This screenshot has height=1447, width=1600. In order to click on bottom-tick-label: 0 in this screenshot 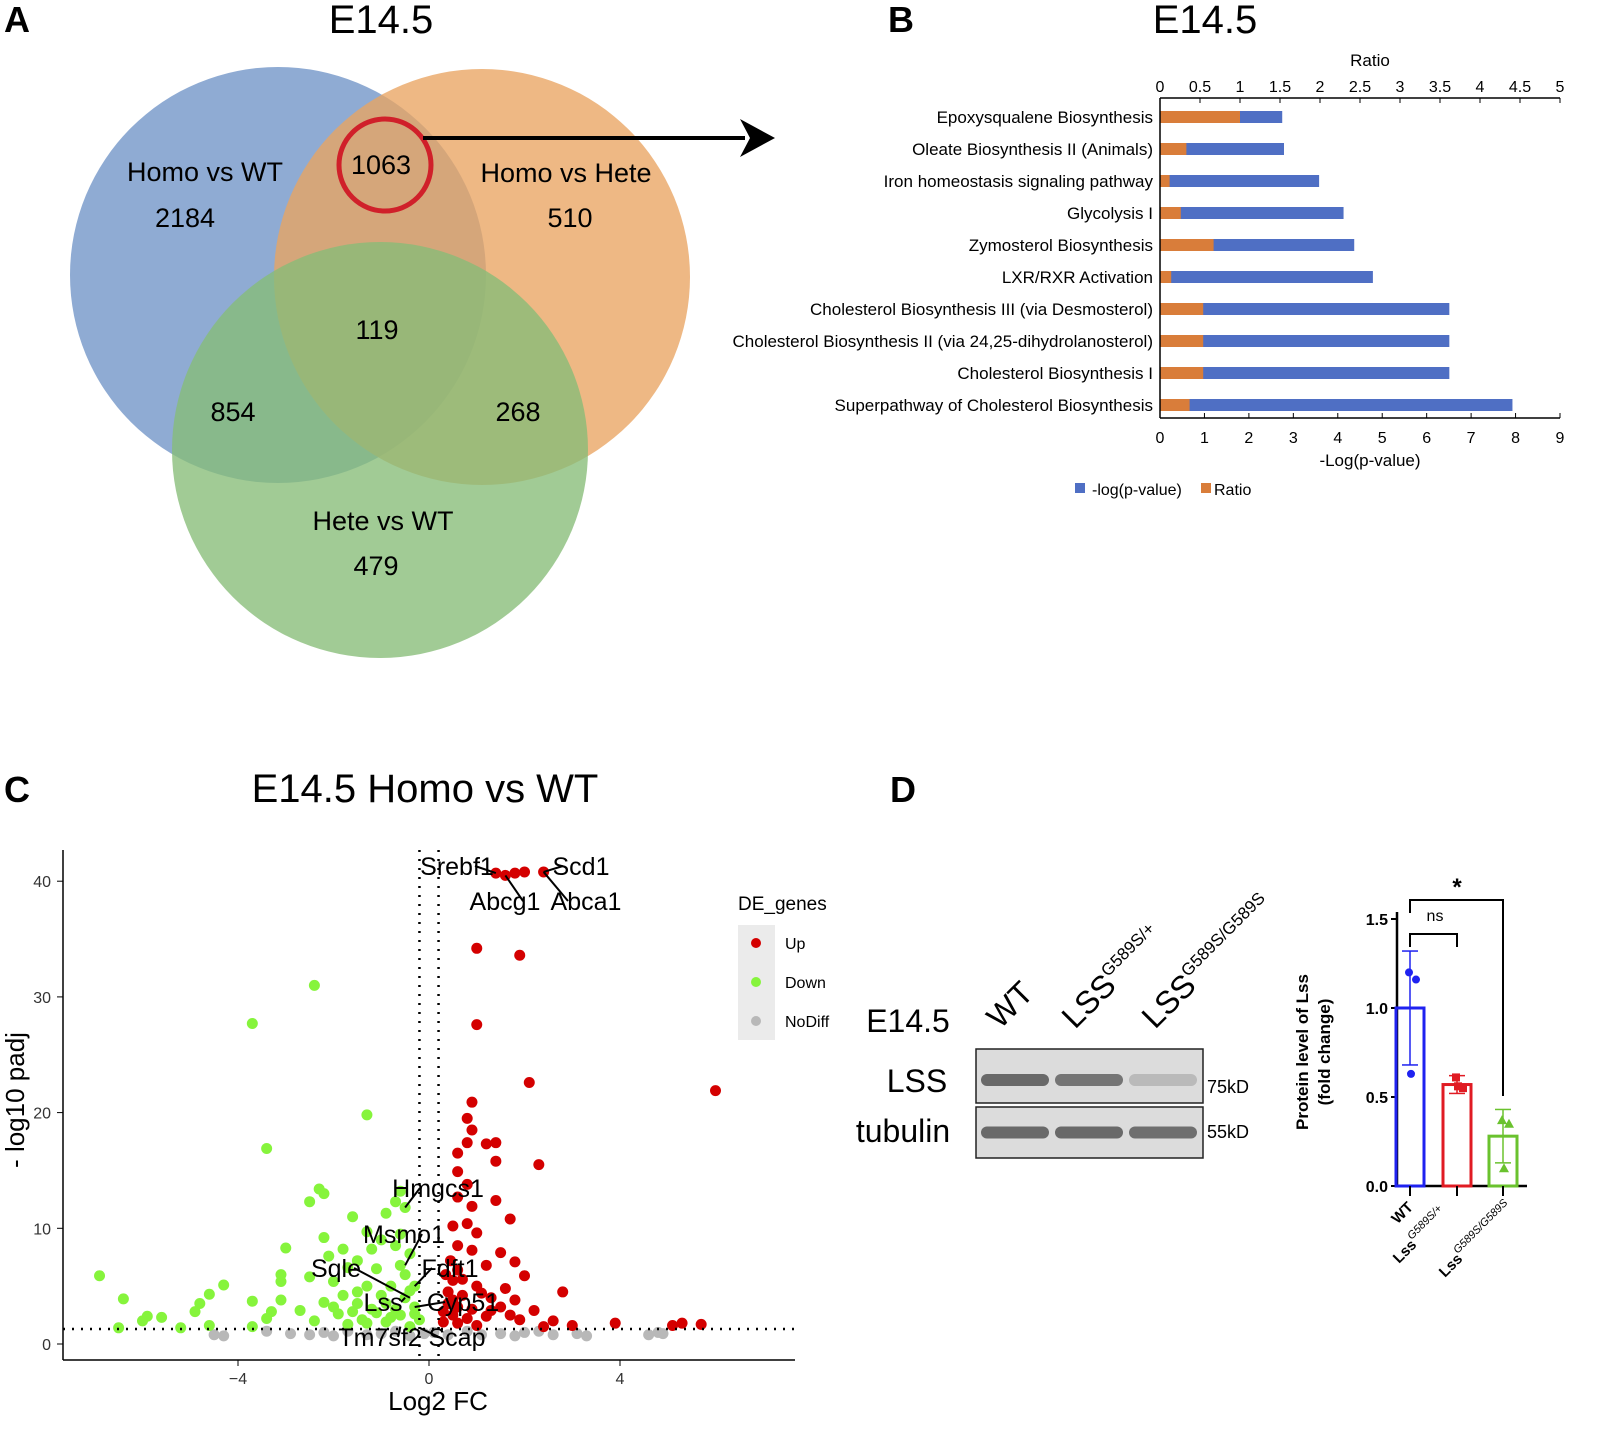, I will do `click(1160, 438)`.